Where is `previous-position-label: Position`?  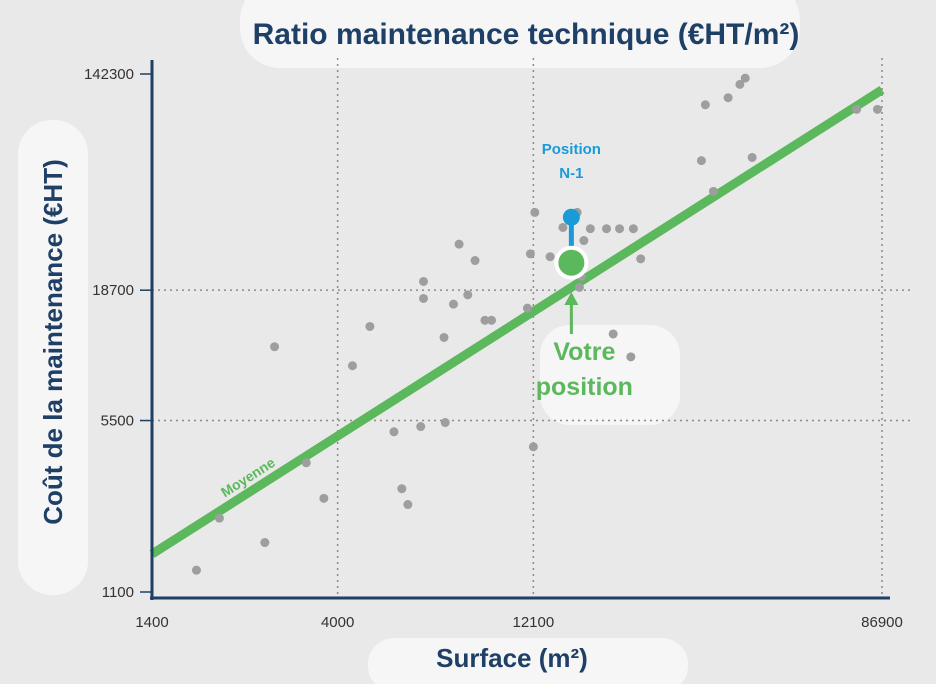 previous-position-label: Position is located at coordinates (571, 149).